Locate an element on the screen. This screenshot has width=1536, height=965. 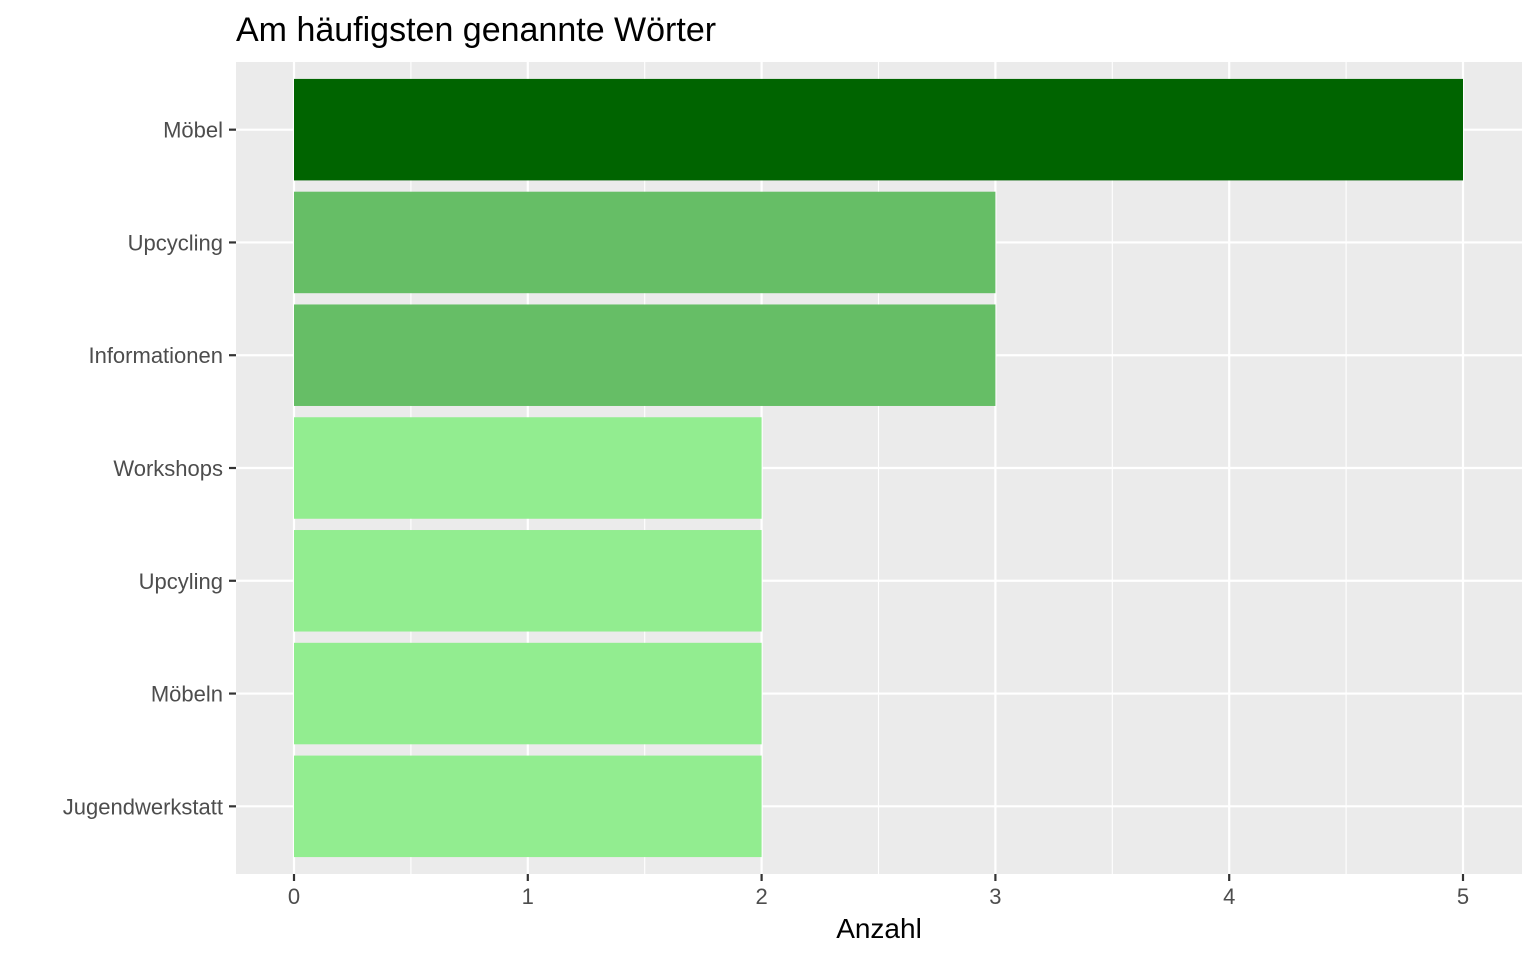
x-tick-label: 1 is located at coordinates (528, 896).